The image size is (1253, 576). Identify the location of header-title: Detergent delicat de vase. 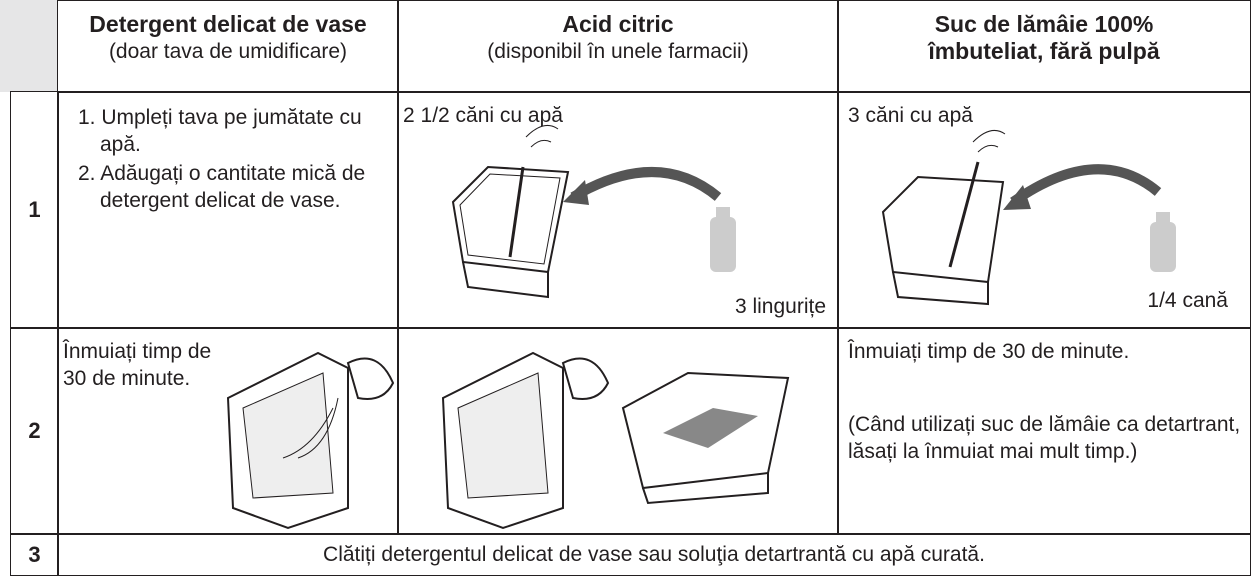
(228, 24).